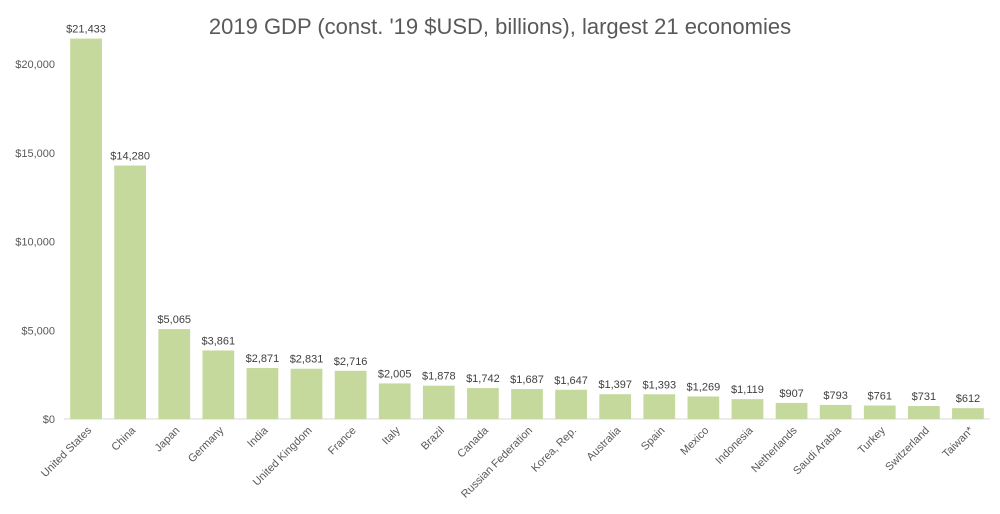 The width and height of the screenshot is (1000, 514). Describe the element at coordinates (571, 381) in the screenshot. I see `data-label: $1,647` at that location.